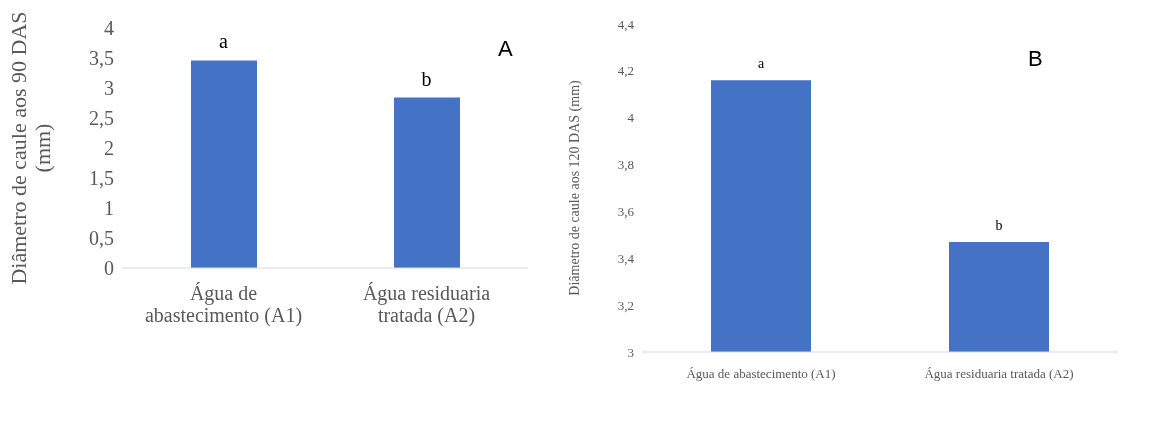 The width and height of the screenshot is (1156, 421). What do you see at coordinates (109, 148) in the screenshot?
I see `y-tick-label: 2` at bounding box center [109, 148].